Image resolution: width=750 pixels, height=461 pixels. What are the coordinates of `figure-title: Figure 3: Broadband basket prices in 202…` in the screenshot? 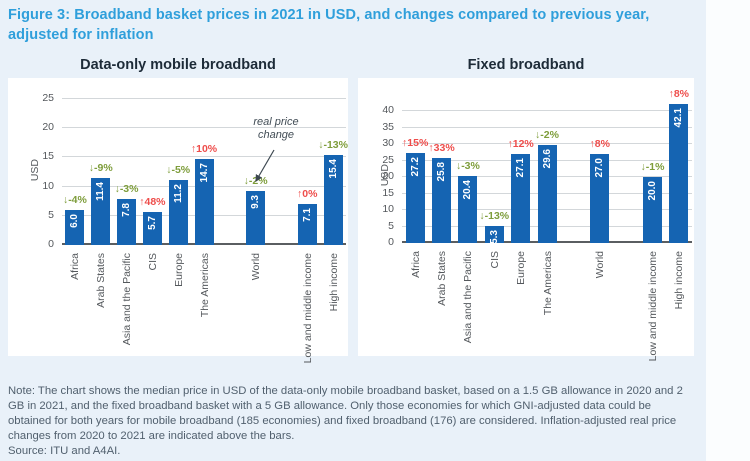 It's located at (329, 25).